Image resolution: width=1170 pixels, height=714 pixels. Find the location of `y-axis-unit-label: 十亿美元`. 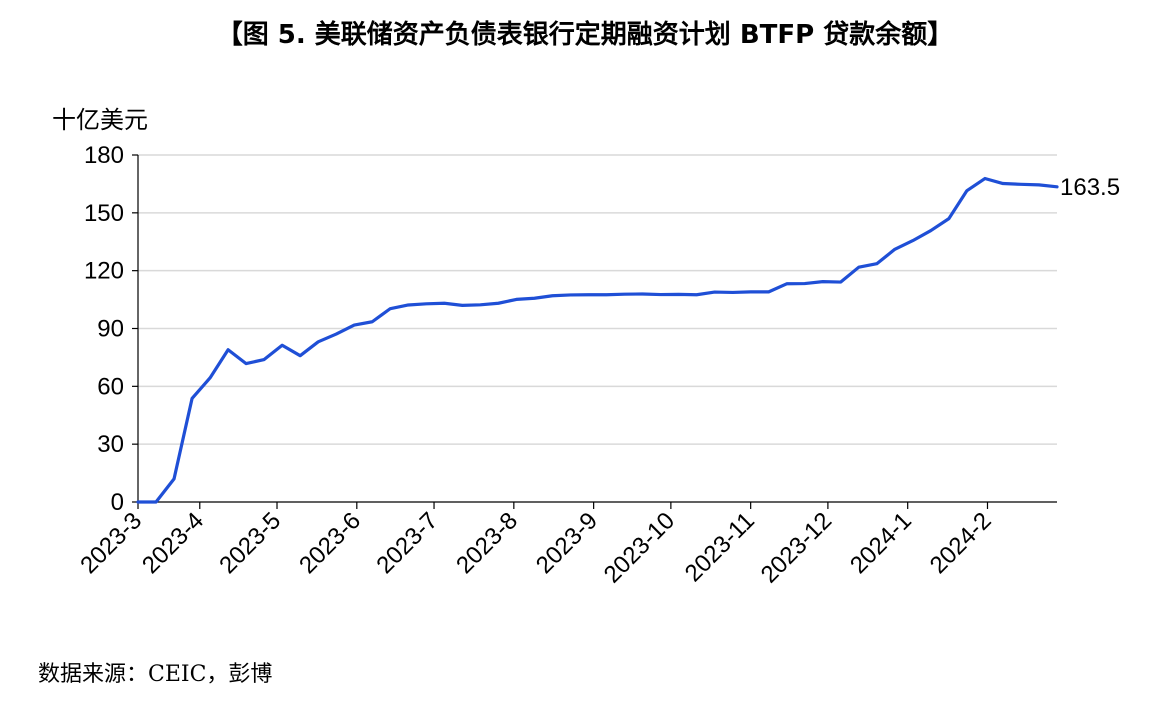

y-axis-unit-label: 十亿美元 is located at coordinates (100, 120).